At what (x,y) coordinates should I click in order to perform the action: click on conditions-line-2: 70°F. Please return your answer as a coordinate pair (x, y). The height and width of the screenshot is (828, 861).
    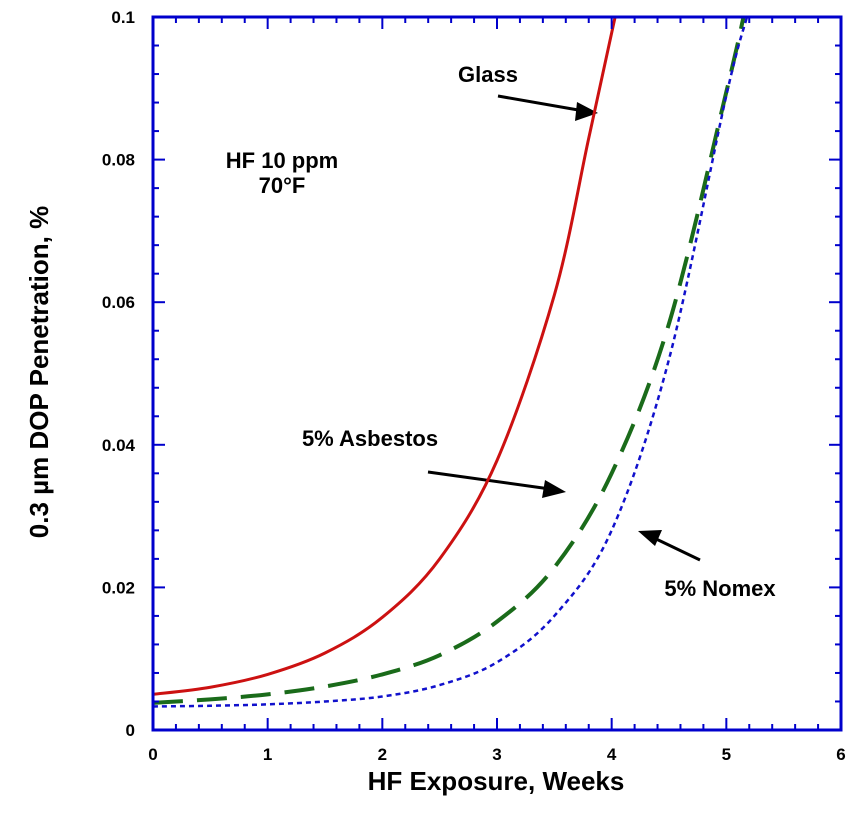
    Looking at the image, I should click on (282, 185).